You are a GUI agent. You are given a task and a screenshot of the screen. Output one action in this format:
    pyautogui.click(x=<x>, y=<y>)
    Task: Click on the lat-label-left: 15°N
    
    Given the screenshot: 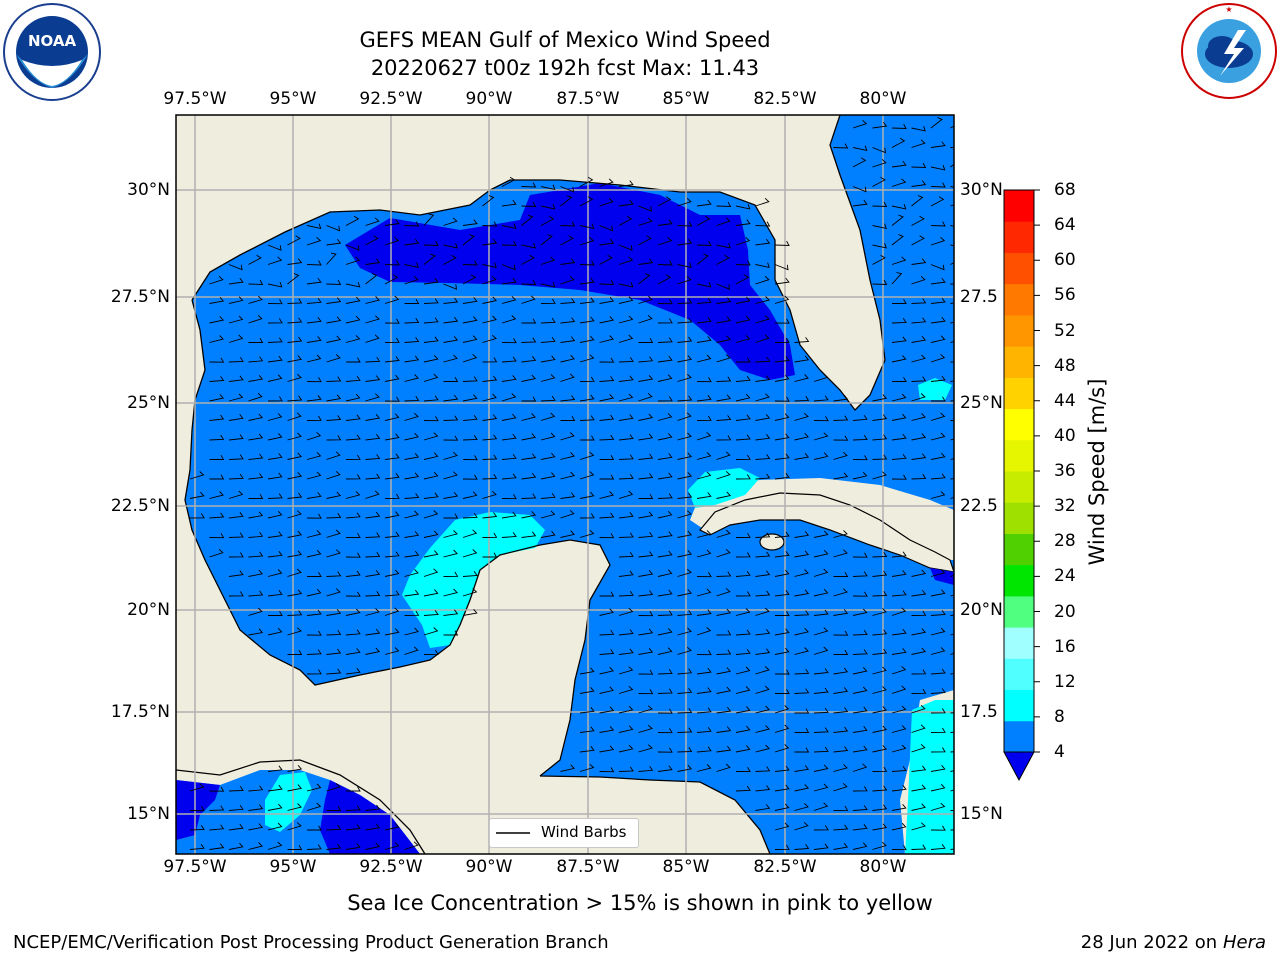 What is the action you would take?
    pyautogui.click(x=148, y=814)
    